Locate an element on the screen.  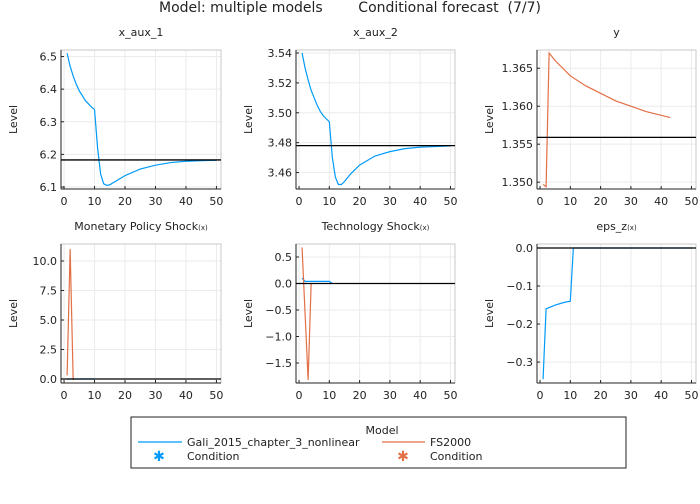
y-tick-label: 0.5 is located at coordinates (284, 257).